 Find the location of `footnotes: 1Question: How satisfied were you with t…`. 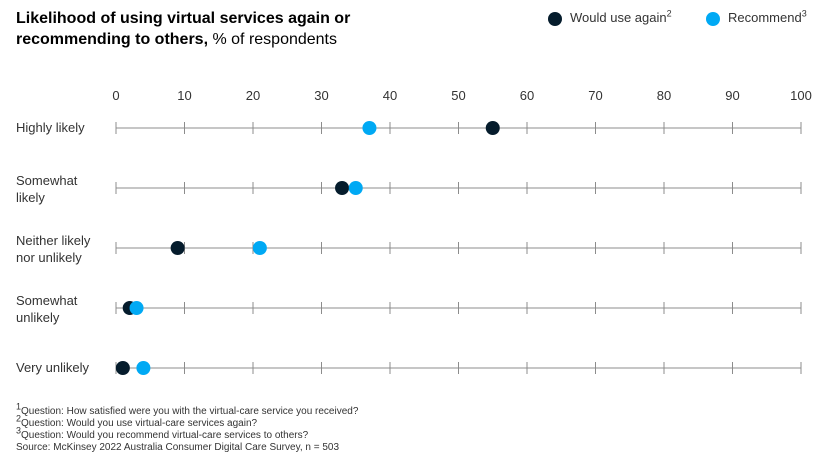

footnotes: 1Question: How satisfied were you with t… is located at coordinates (187, 427).